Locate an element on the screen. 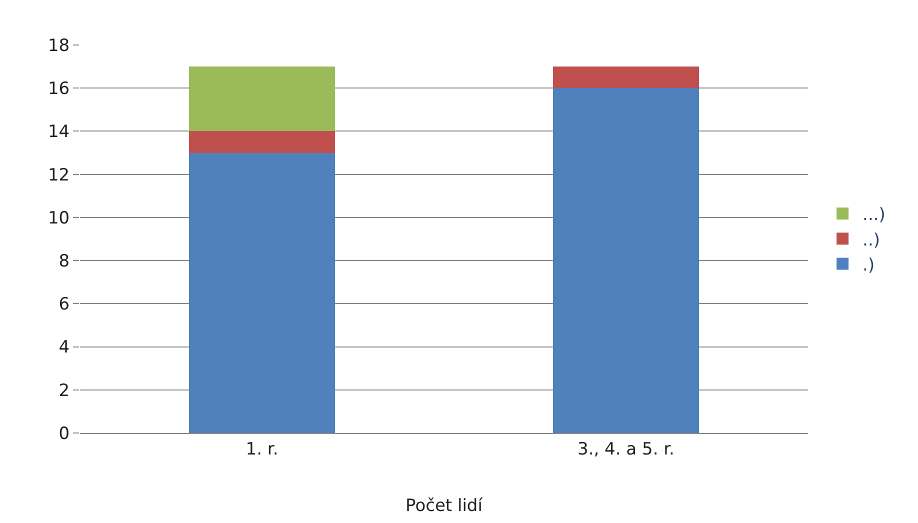  y-tick-label: 16 is located at coordinates (59, 89).